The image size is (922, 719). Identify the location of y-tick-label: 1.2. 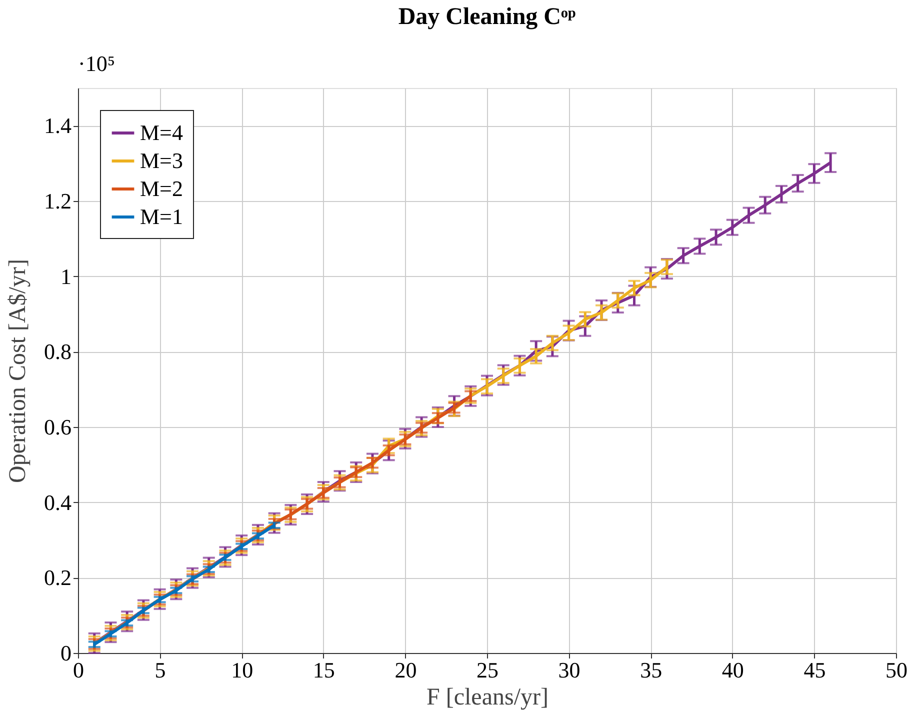
(58, 201).